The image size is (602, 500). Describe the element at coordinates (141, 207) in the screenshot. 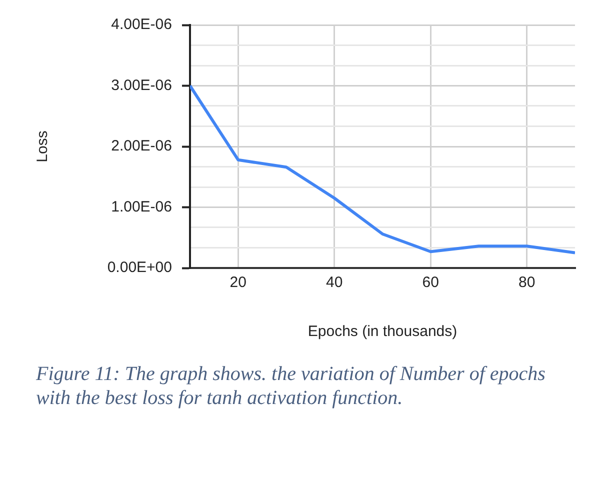

I see `y-tick-label: 1.00E-06` at that location.